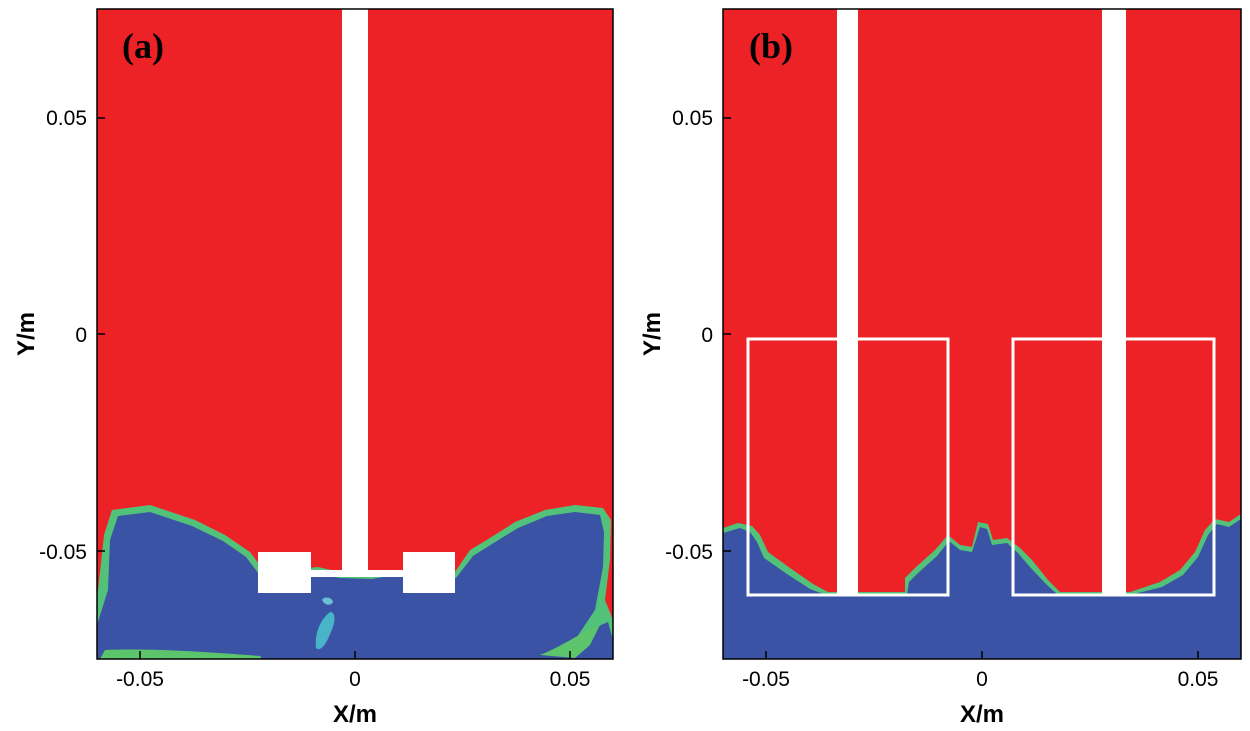 Image resolution: width=1250 pixels, height=731 pixels. What do you see at coordinates (355, 292) in the screenshot?
I see `panel-a-shaft` at bounding box center [355, 292].